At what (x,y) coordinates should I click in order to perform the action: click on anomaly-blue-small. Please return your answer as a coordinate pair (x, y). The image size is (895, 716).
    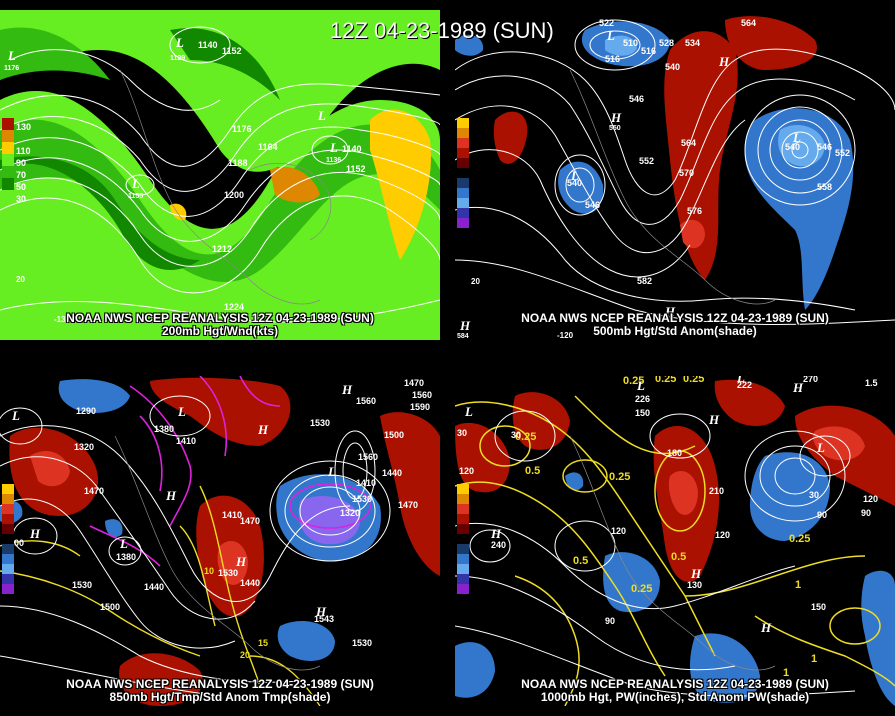
    Looking at the image, I should click on (469, 45).